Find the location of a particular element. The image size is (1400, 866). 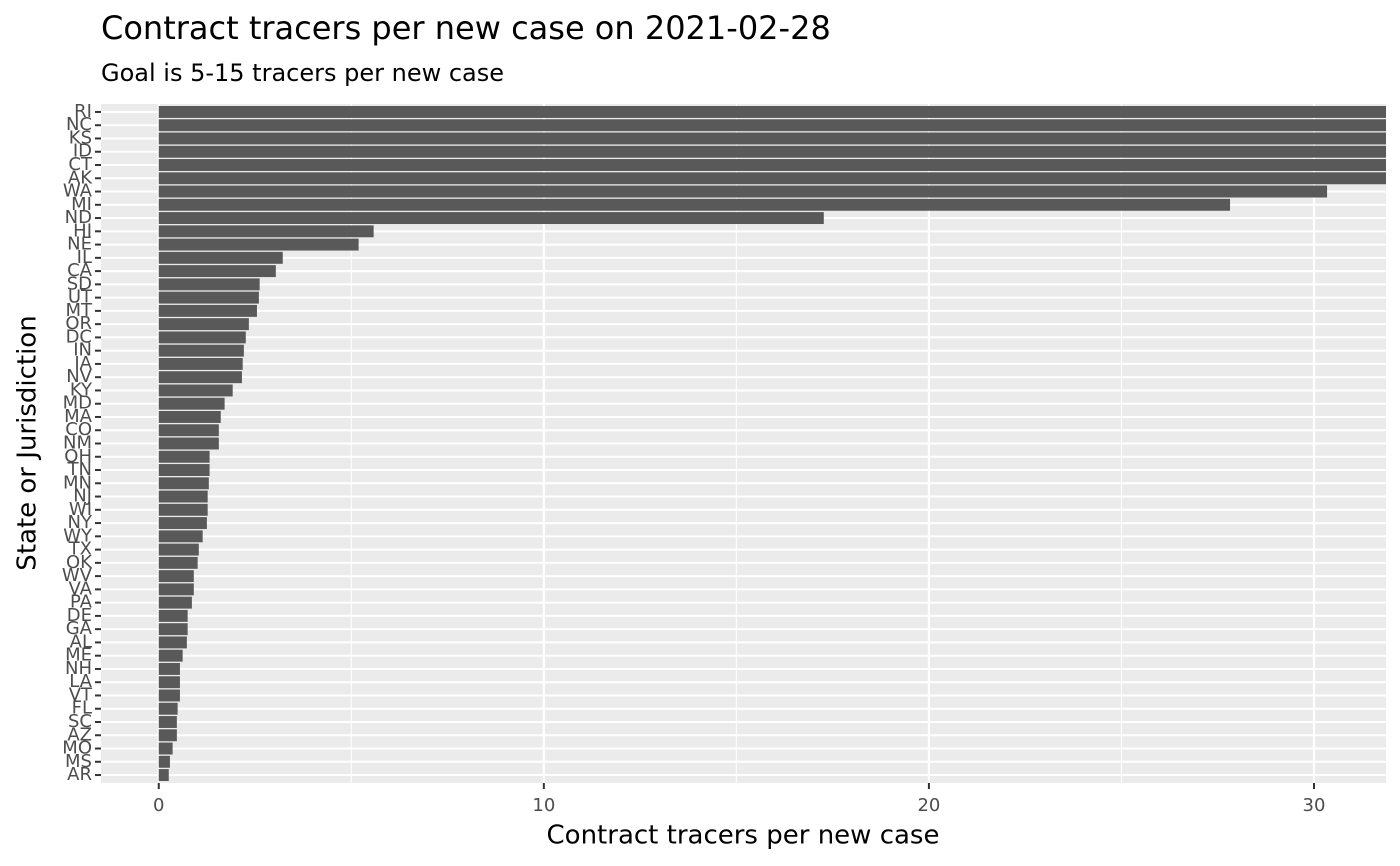

y-tick-label: NE is located at coordinates (79, 244).